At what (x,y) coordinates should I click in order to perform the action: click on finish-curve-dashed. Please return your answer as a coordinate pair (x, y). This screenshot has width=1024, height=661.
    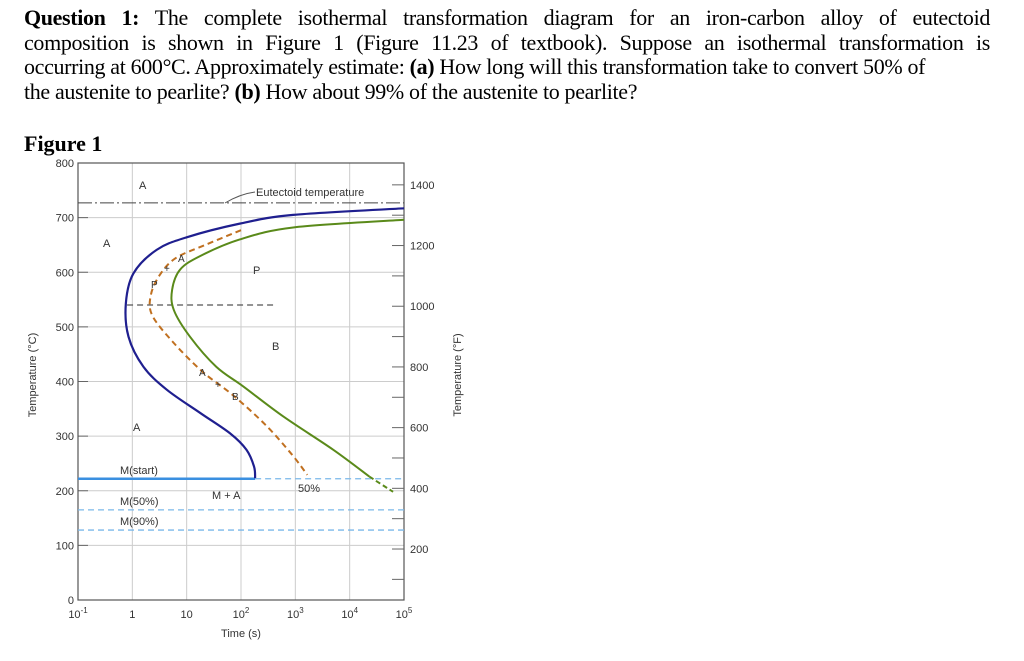
    Looking at the image, I should click on (381, 484).